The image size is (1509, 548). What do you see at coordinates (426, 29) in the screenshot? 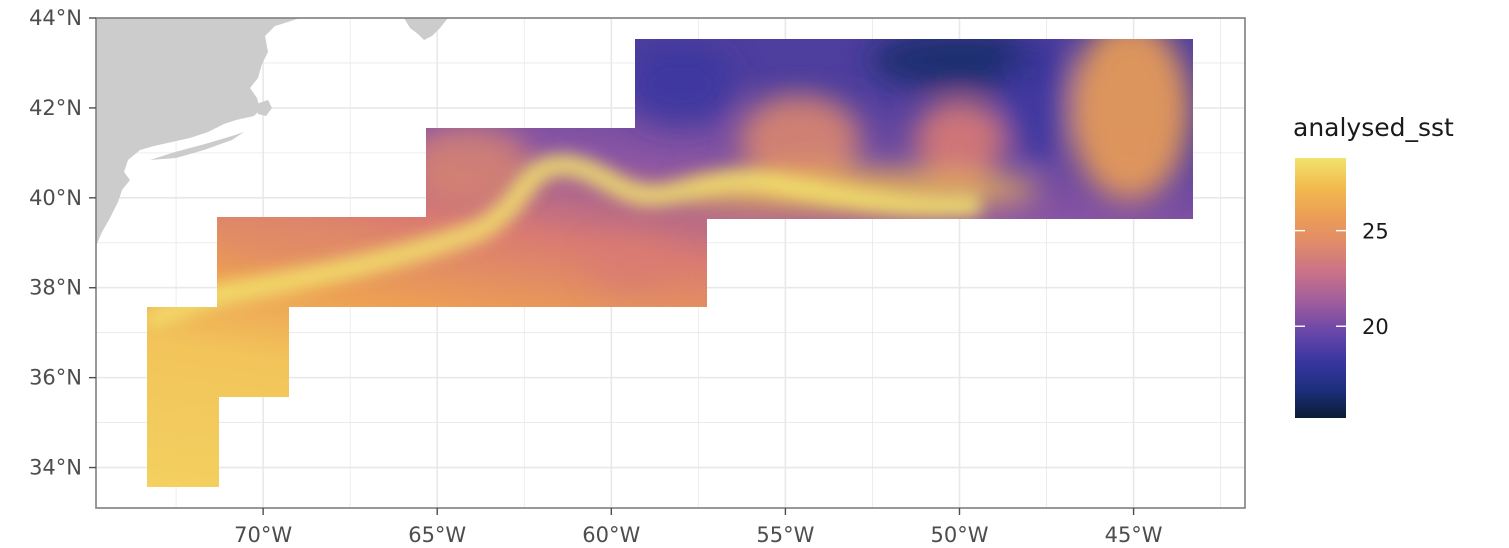
I see `land-nova-scotia` at bounding box center [426, 29].